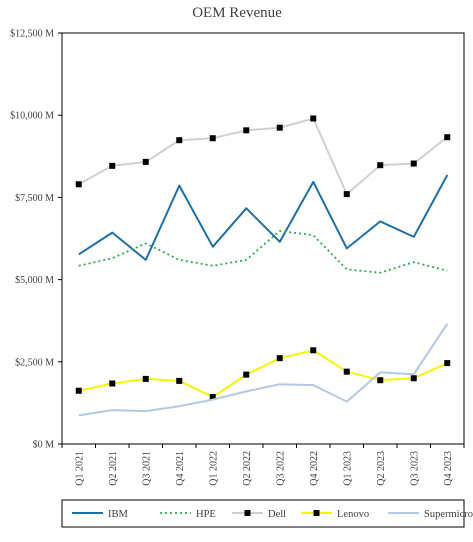 The image size is (473, 542). I want to click on chart-title: OEM Revenue, so click(237, 13).